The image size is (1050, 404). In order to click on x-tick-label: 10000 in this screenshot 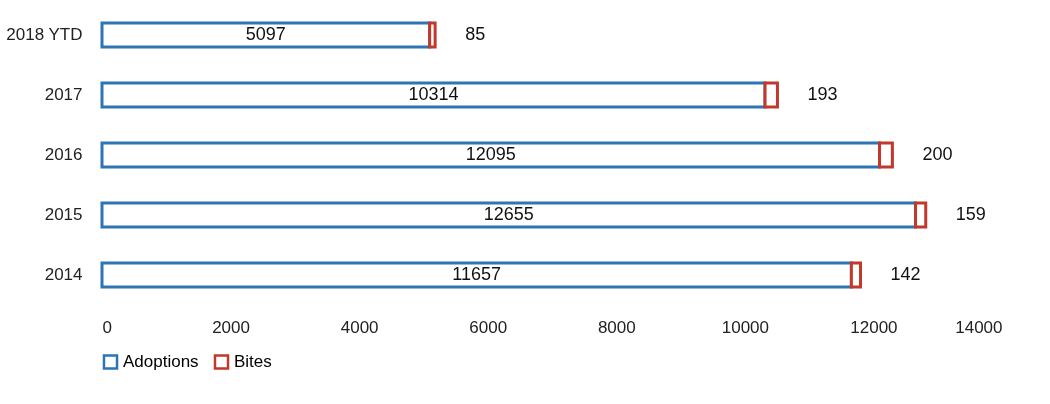, I will do `click(745, 327)`.